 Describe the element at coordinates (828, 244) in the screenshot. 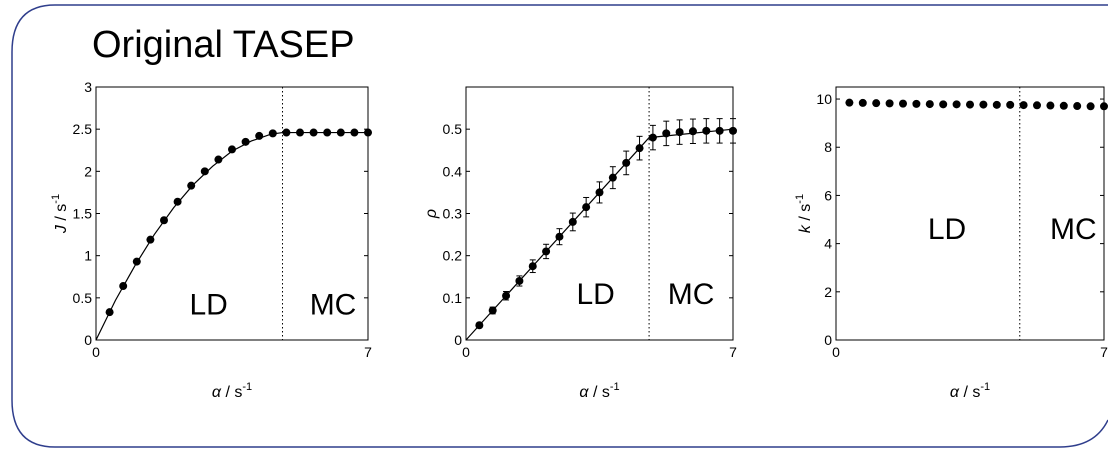

I see `y-tick-label: 4` at that location.